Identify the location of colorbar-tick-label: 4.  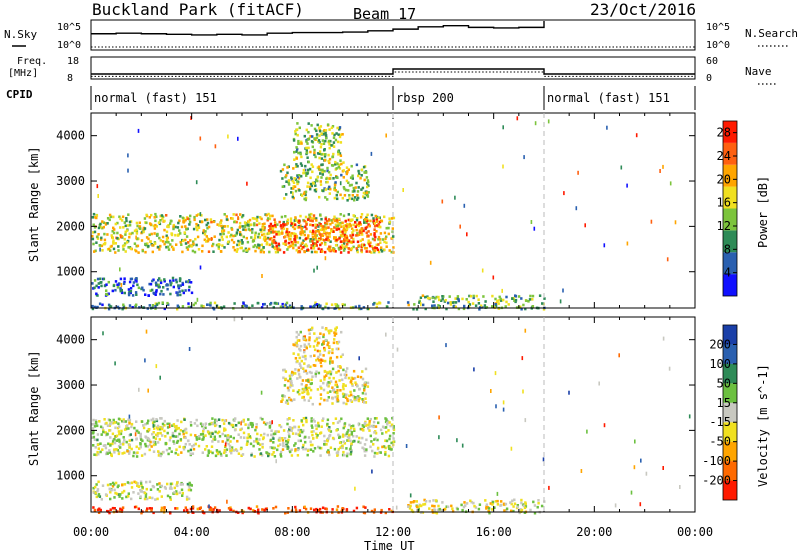
(727, 273).